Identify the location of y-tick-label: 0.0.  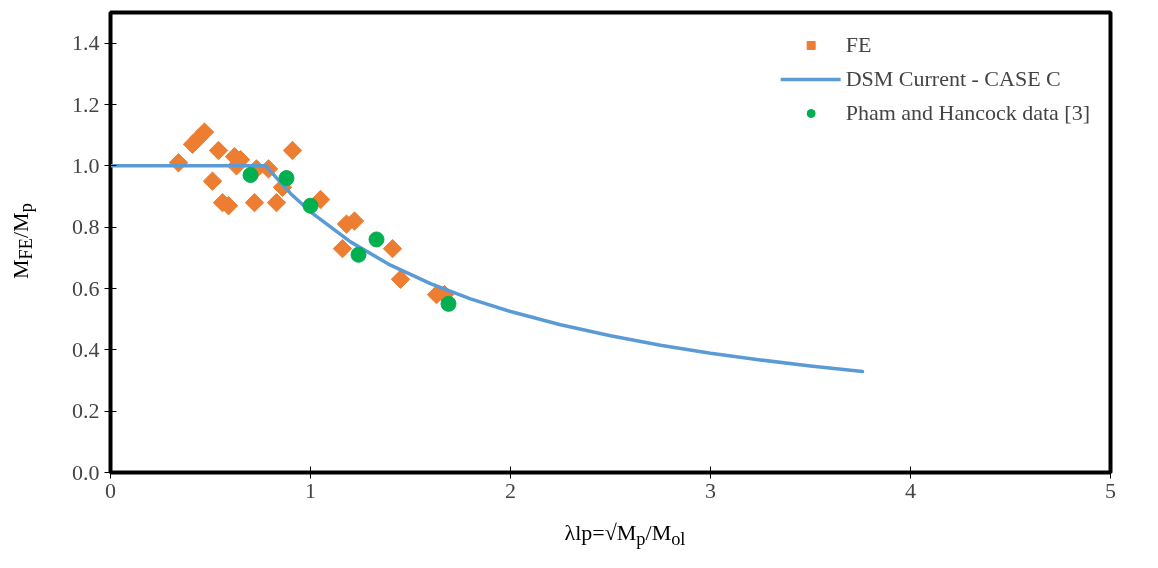
(86, 472).